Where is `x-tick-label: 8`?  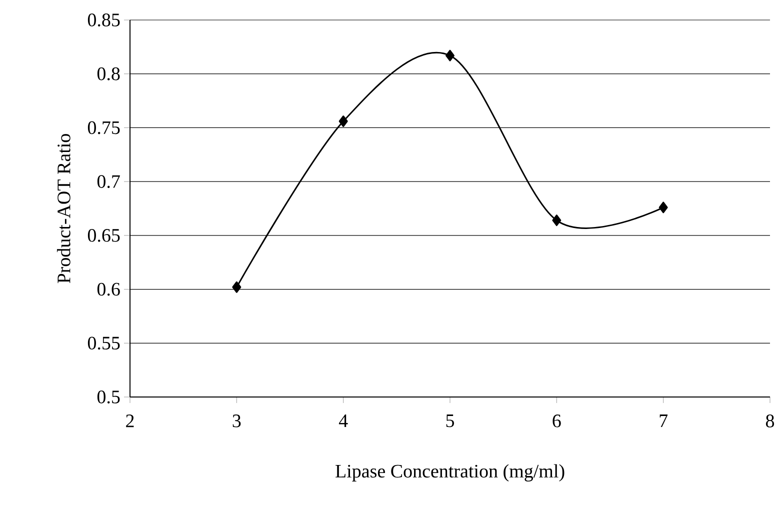 x-tick-label: 8 is located at coordinates (770, 421).